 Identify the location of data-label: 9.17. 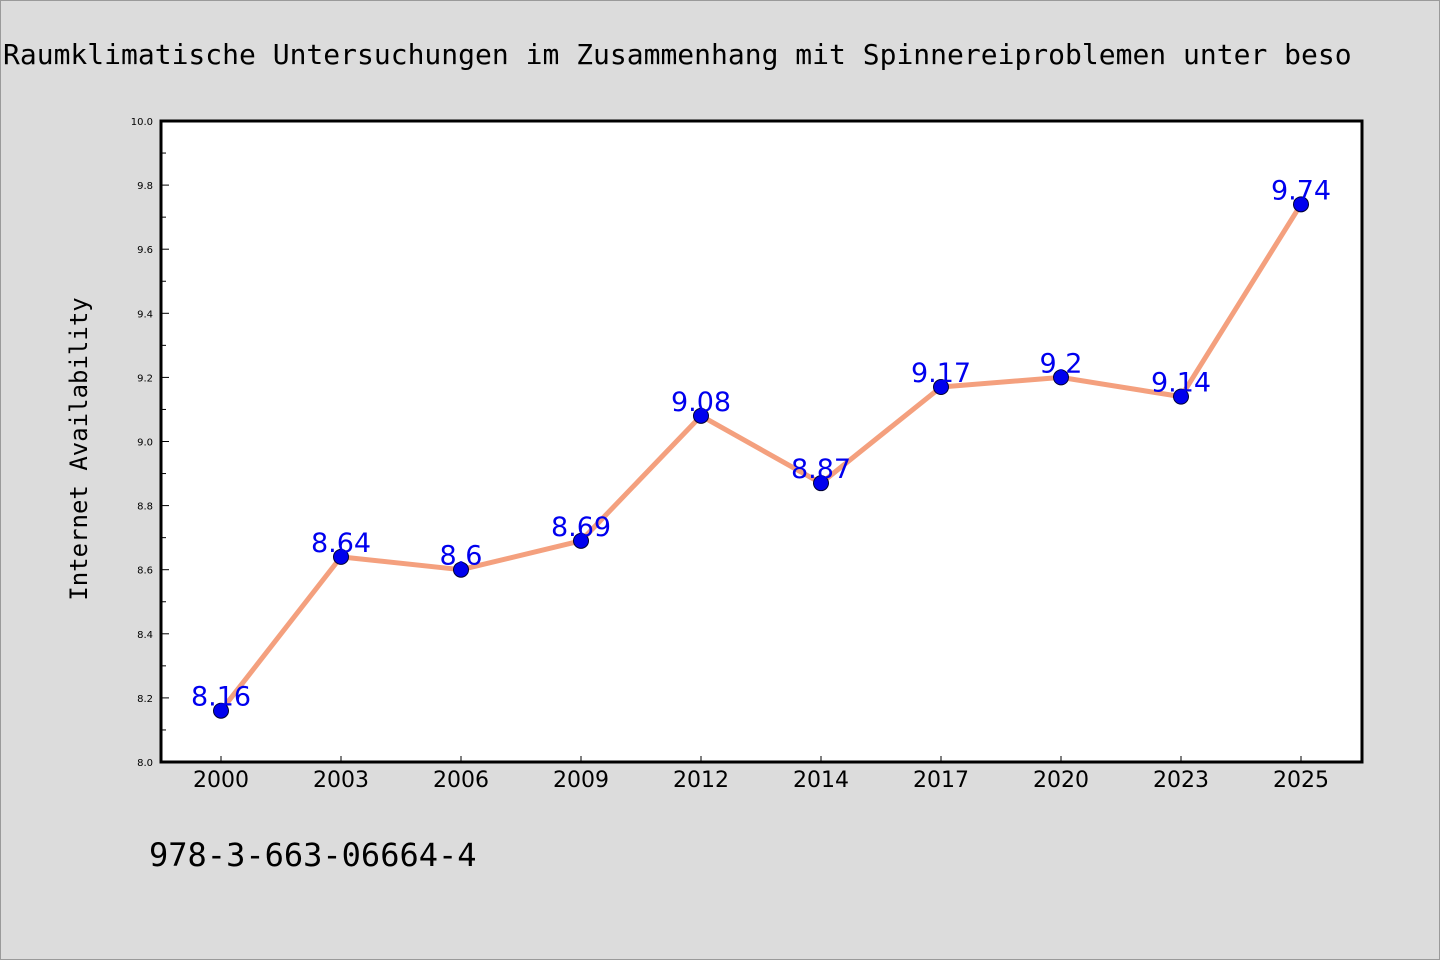
(941, 373).